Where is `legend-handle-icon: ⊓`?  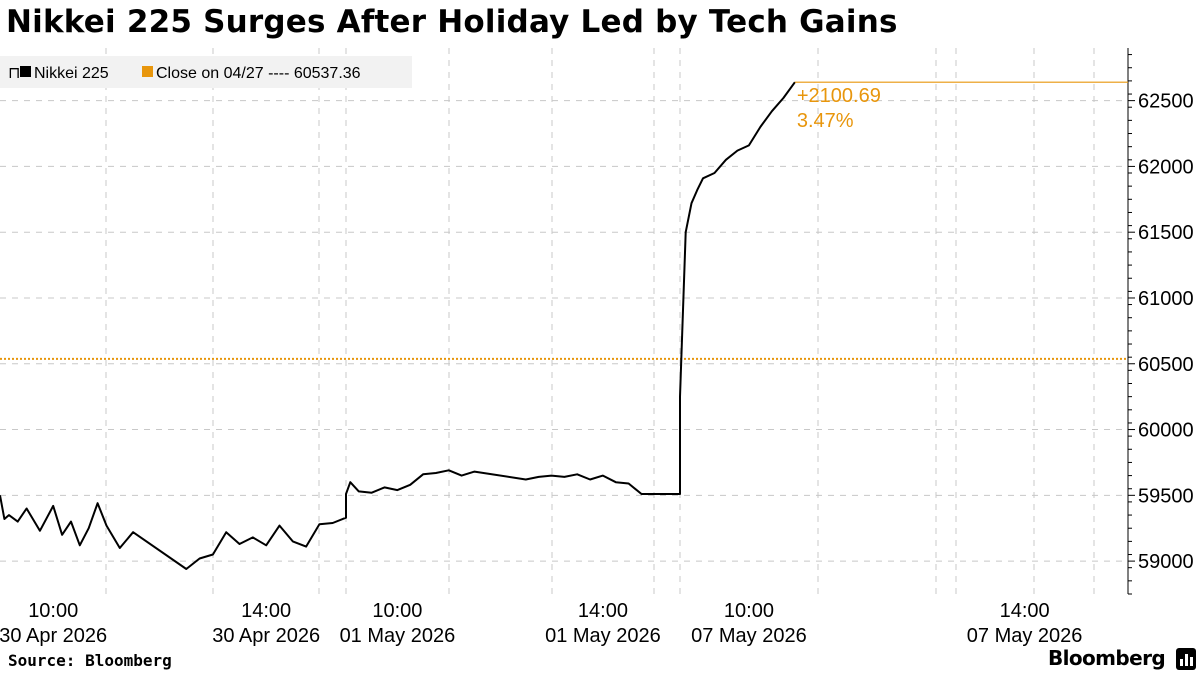 legend-handle-icon: ⊓ is located at coordinates (14, 73).